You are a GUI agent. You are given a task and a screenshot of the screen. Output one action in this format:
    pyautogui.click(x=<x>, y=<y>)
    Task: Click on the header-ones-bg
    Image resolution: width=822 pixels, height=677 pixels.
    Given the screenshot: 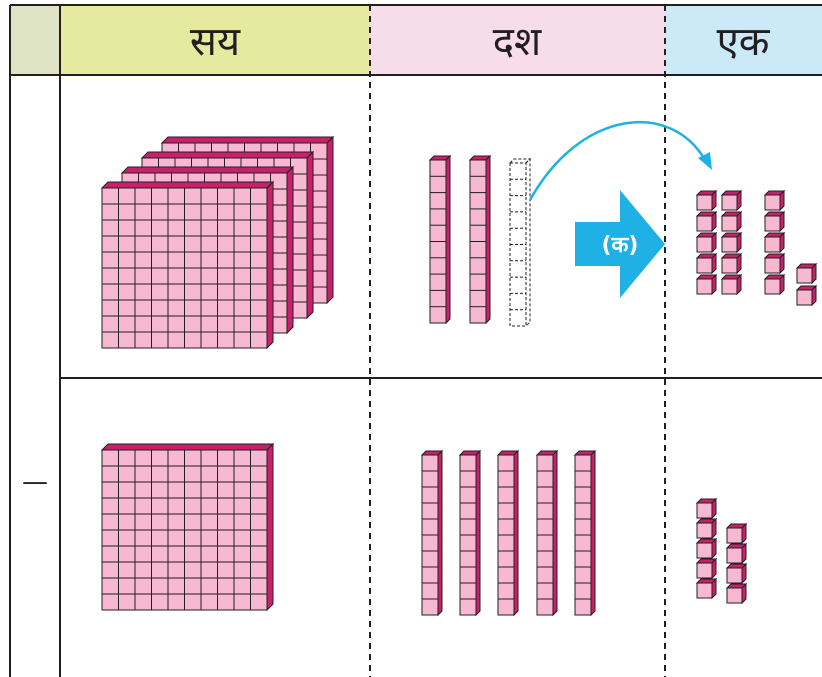 What is the action you would take?
    pyautogui.click(x=743, y=40)
    